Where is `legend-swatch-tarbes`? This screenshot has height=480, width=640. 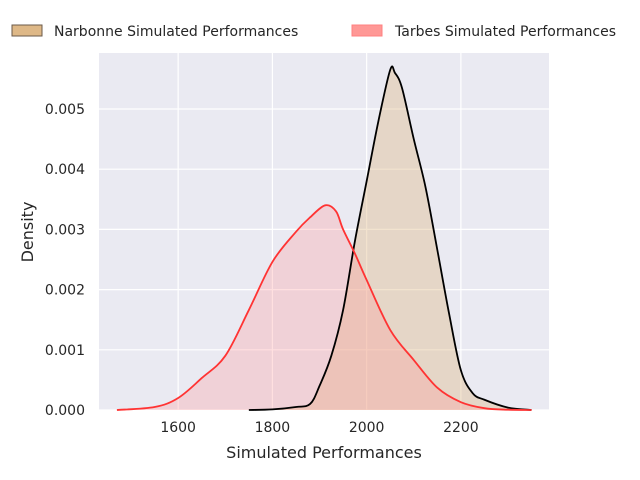 legend-swatch-tarbes is located at coordinates (367, 30).